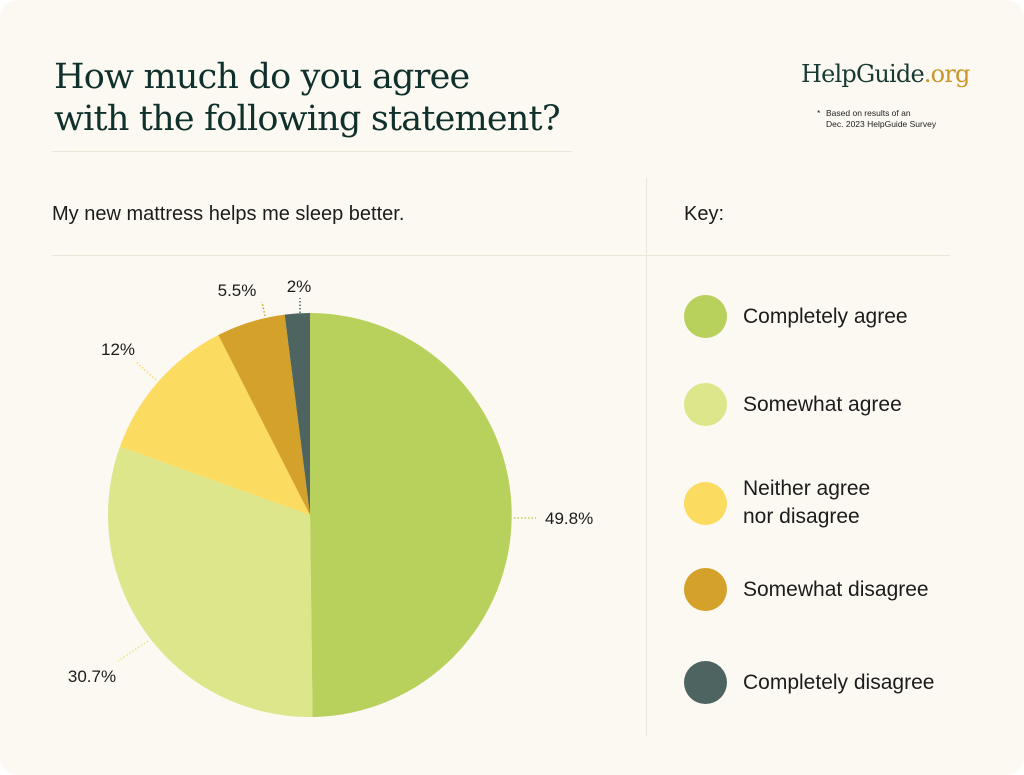 Image resolution: width=1024 pixels, height=775 pixels. What do you see at coordinates (92, 676) in the screenshot?
I see `data-label-somewhat-agree: 30.7%` at bounding box center [92, 676].